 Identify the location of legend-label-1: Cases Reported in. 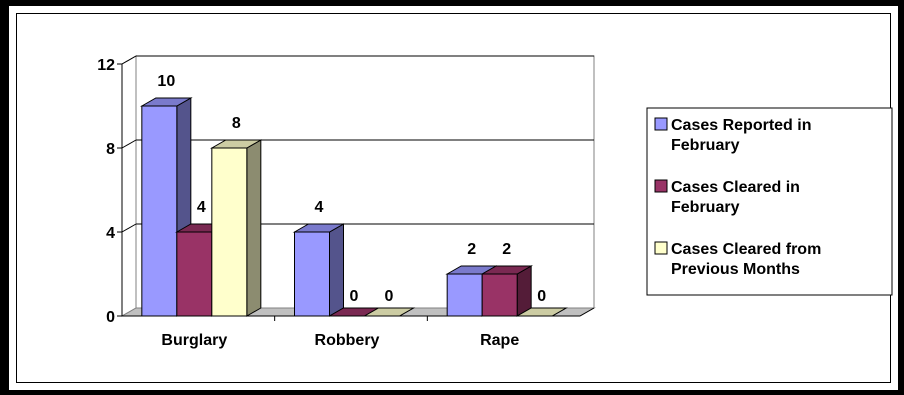
(741, 125).